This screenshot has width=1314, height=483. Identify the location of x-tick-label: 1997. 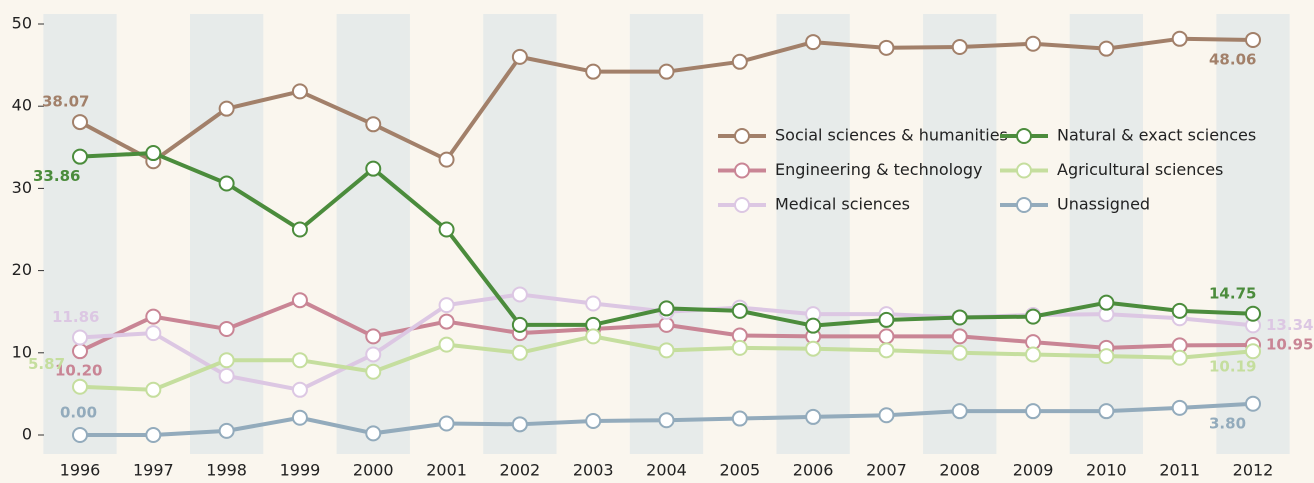
(153, 470).